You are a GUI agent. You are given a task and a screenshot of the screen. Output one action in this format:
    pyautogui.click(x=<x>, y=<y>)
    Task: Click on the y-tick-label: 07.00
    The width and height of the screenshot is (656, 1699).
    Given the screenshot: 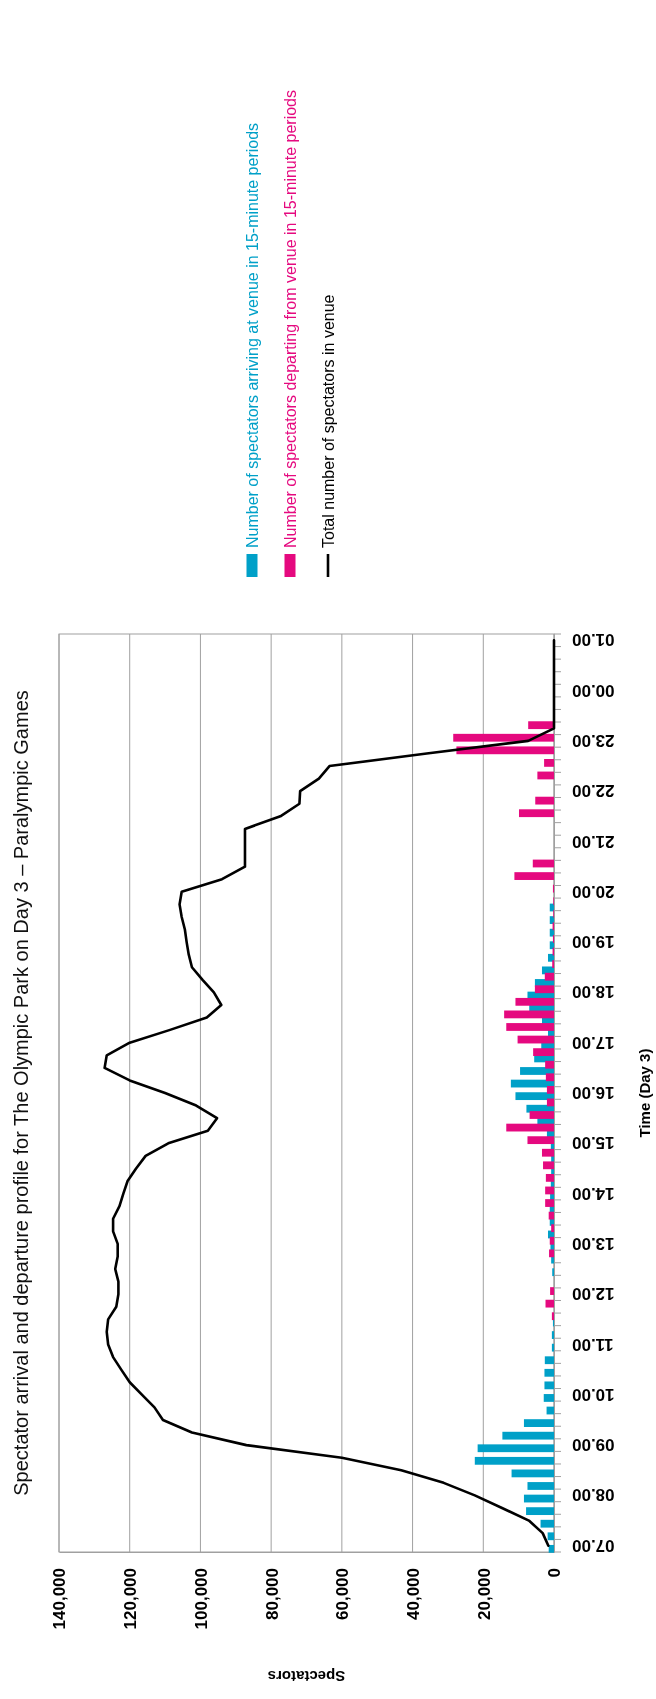 What is the action you would take?
    pyautogui.click(x=593, y=1545)
    